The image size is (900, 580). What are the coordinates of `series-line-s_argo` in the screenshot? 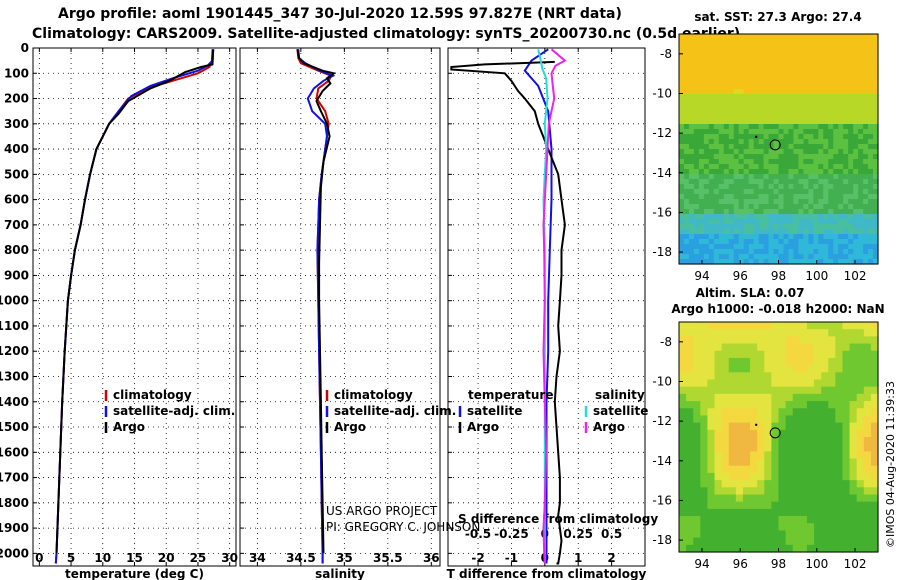 It's located at (554, 306).